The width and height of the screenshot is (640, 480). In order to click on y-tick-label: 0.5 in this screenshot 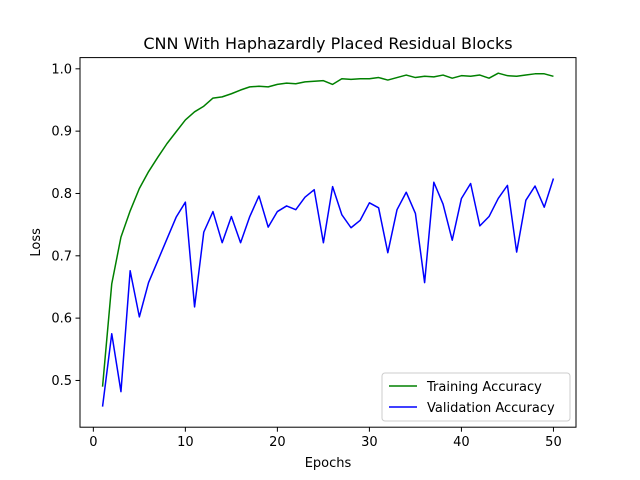, I will do `click(61, 381)`.